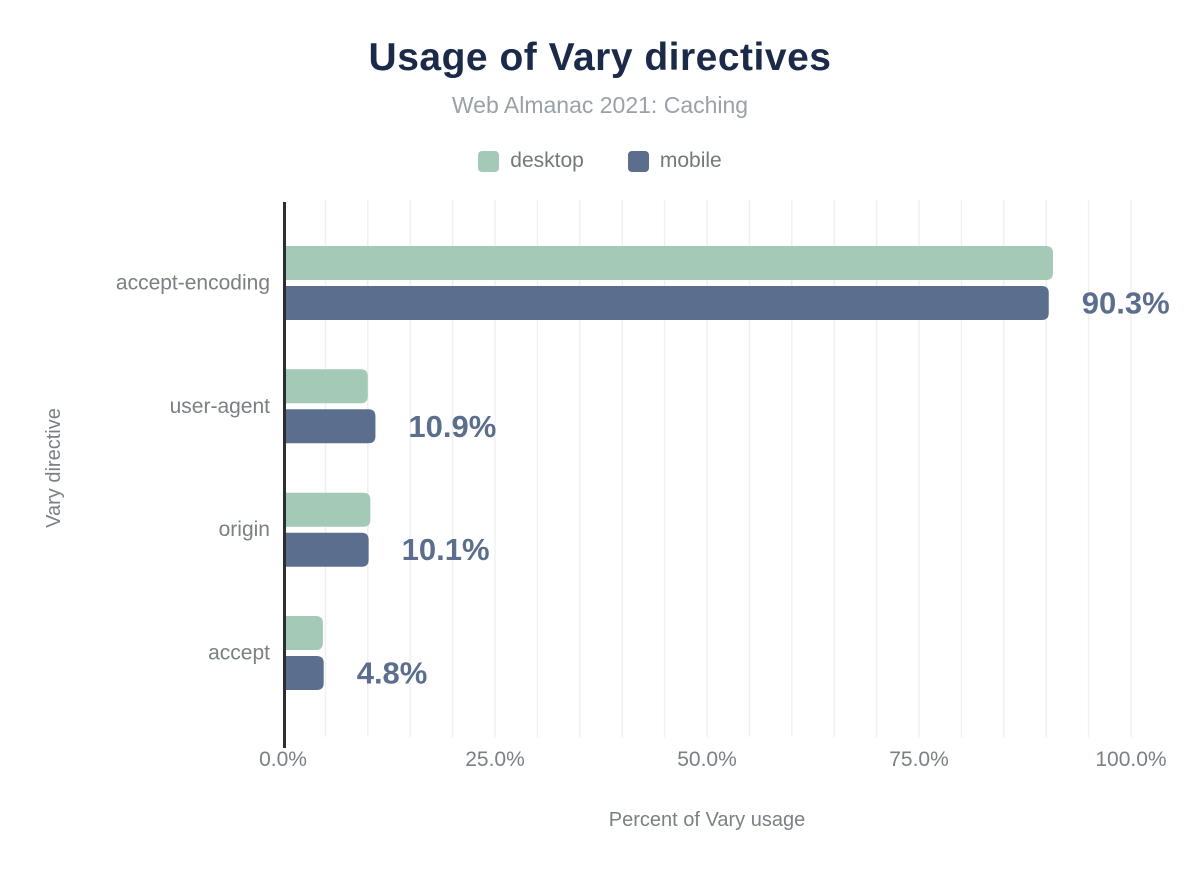 This screenshot has height=872, width=1200. What do you see at coordinates (331, 426) in the screenshot?
I see `bar-mobile-user-agent` at bounding box center [331, 426].